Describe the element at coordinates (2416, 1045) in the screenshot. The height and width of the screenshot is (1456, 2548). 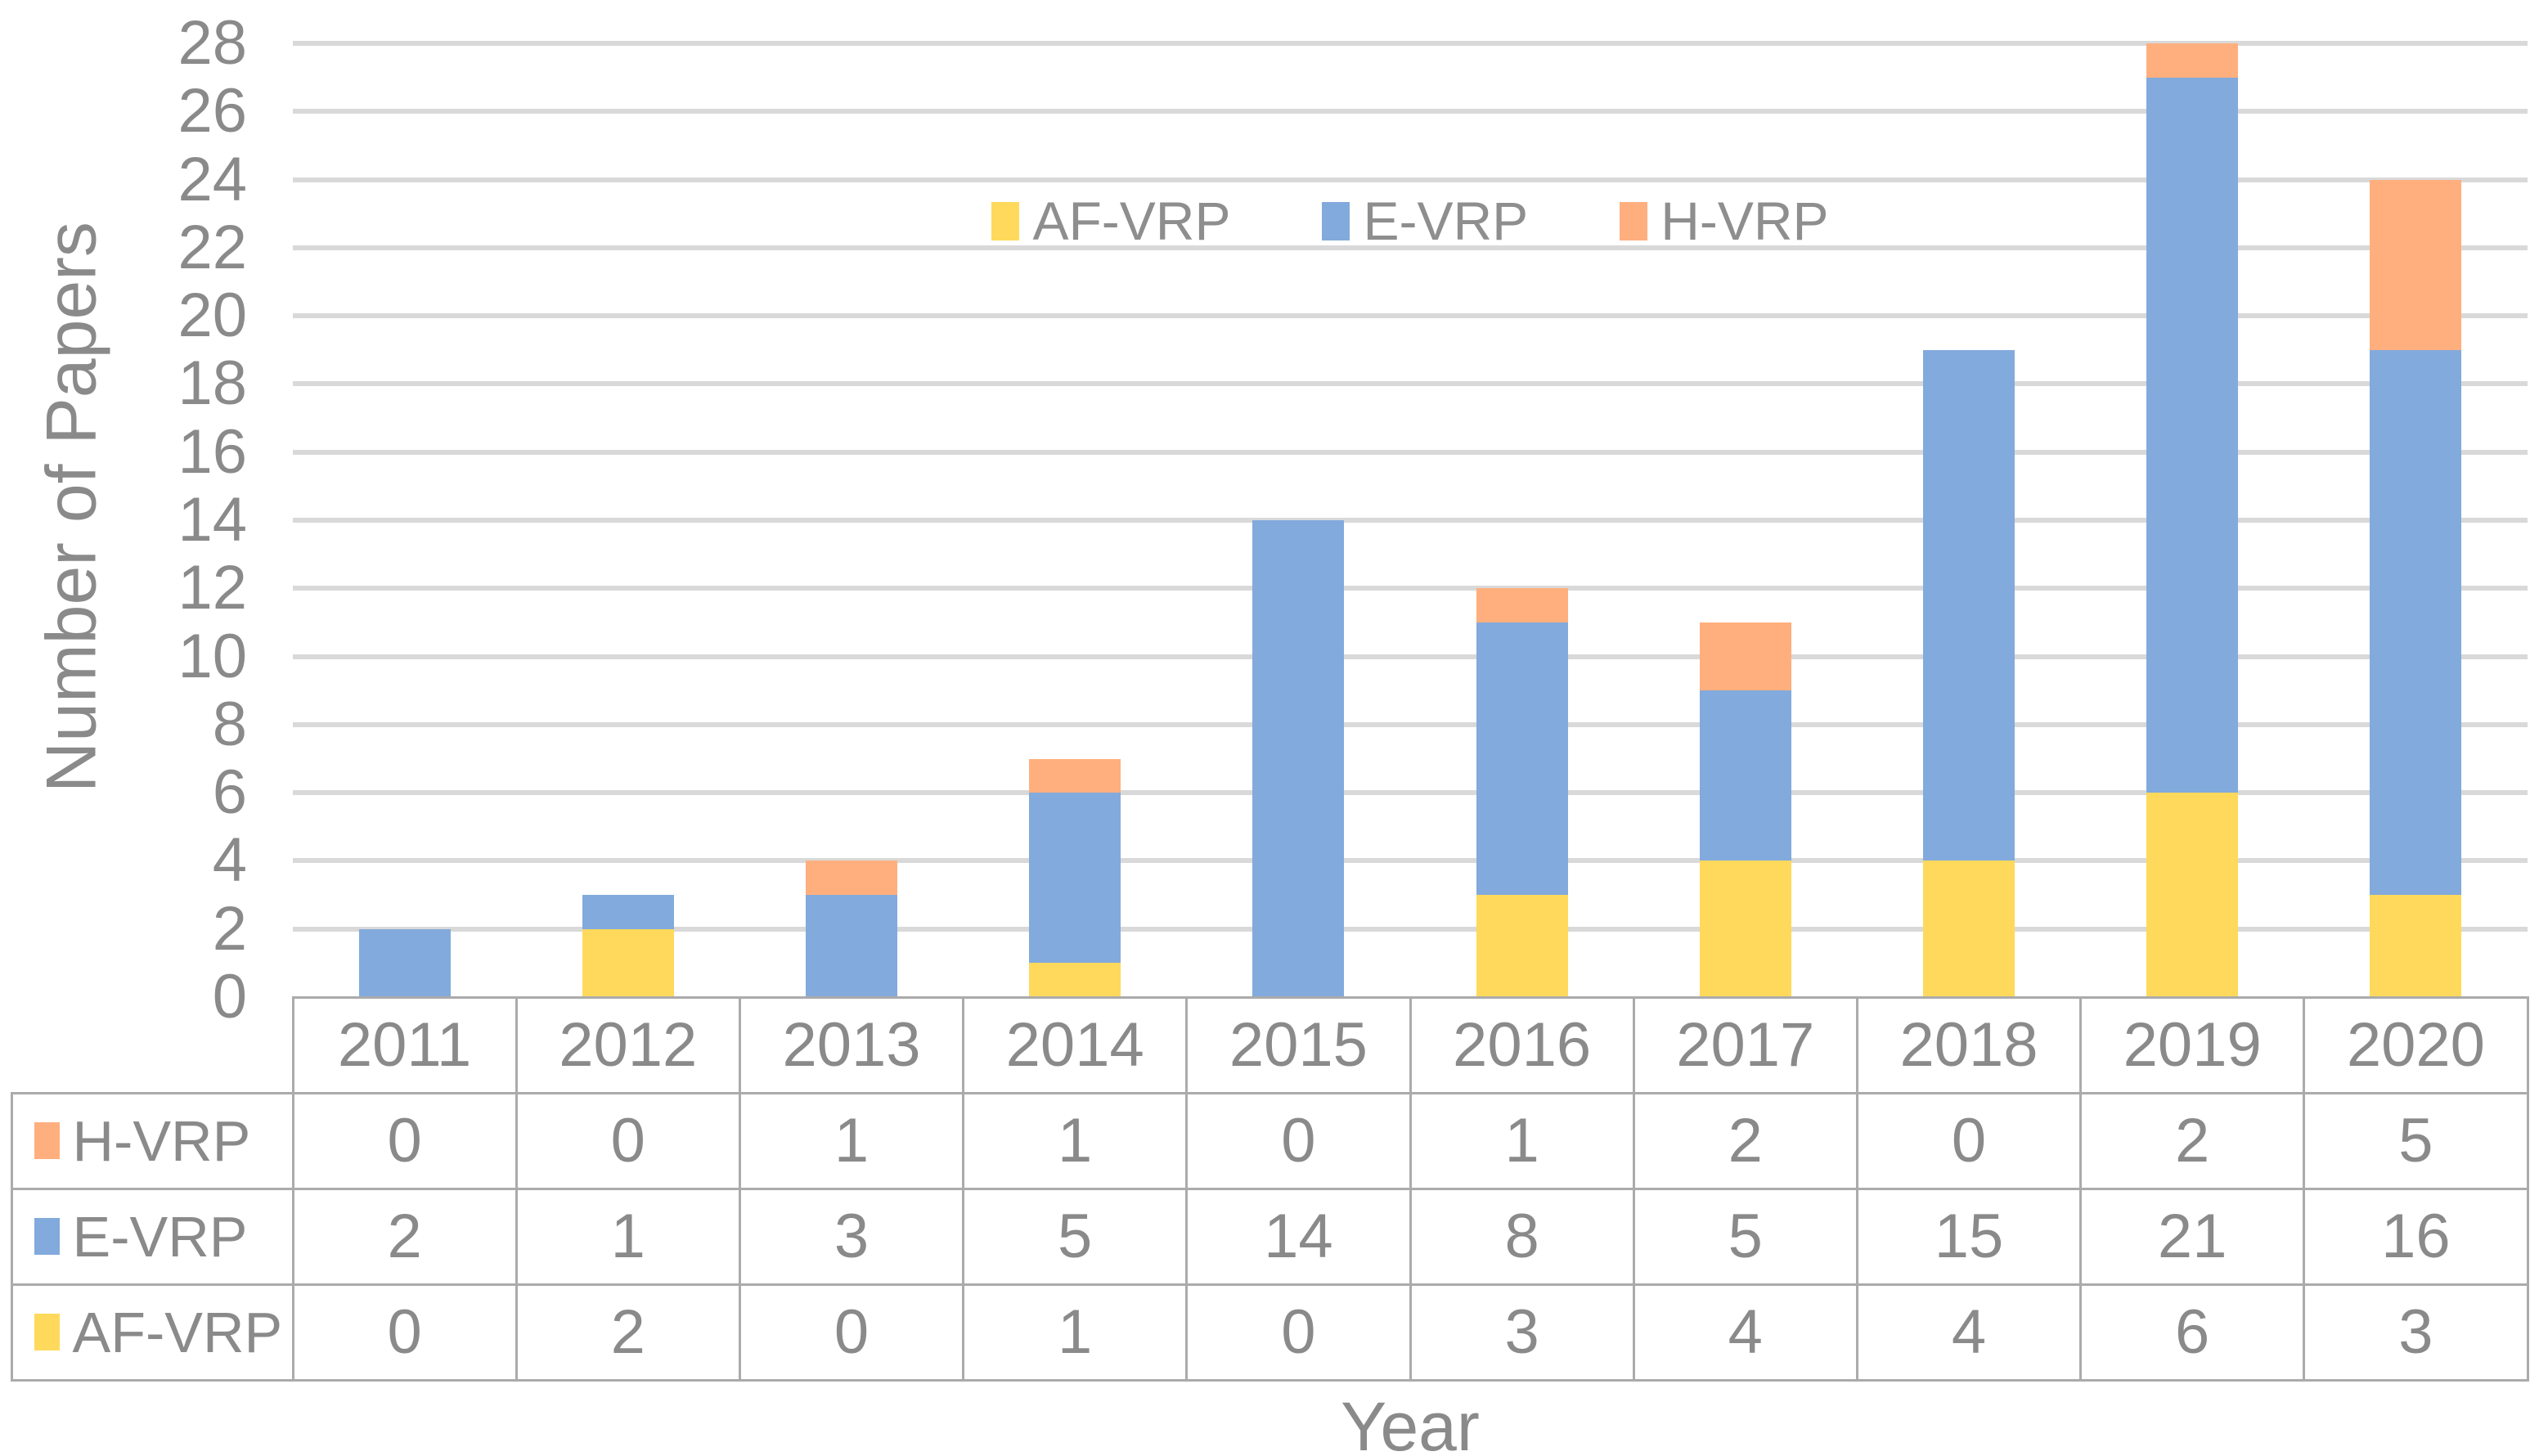
I see `table-year-header: 2020` at that location.